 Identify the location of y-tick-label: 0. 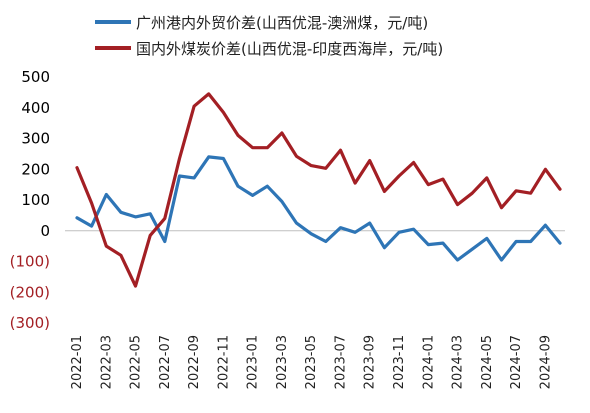
(45, 231).